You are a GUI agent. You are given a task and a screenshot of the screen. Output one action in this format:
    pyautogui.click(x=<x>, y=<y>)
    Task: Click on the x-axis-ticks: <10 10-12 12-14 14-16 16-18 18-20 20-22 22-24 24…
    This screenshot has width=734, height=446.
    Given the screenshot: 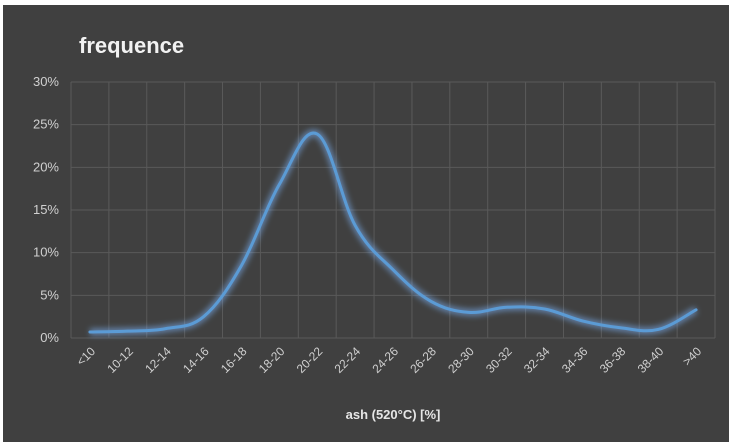 What is the action you would take?
    pyautogui.click(x=389, y=360)
    